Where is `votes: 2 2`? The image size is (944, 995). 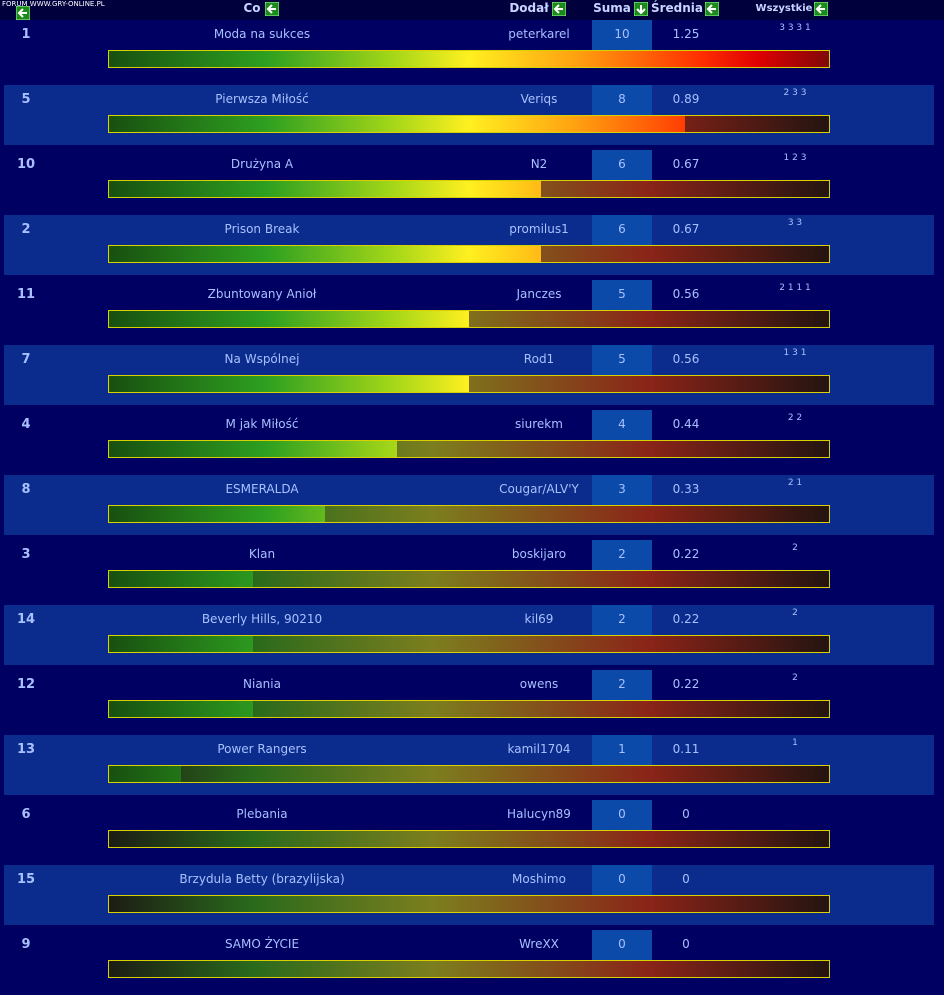
votes: 2 2 is located at coordinates (795, 418).